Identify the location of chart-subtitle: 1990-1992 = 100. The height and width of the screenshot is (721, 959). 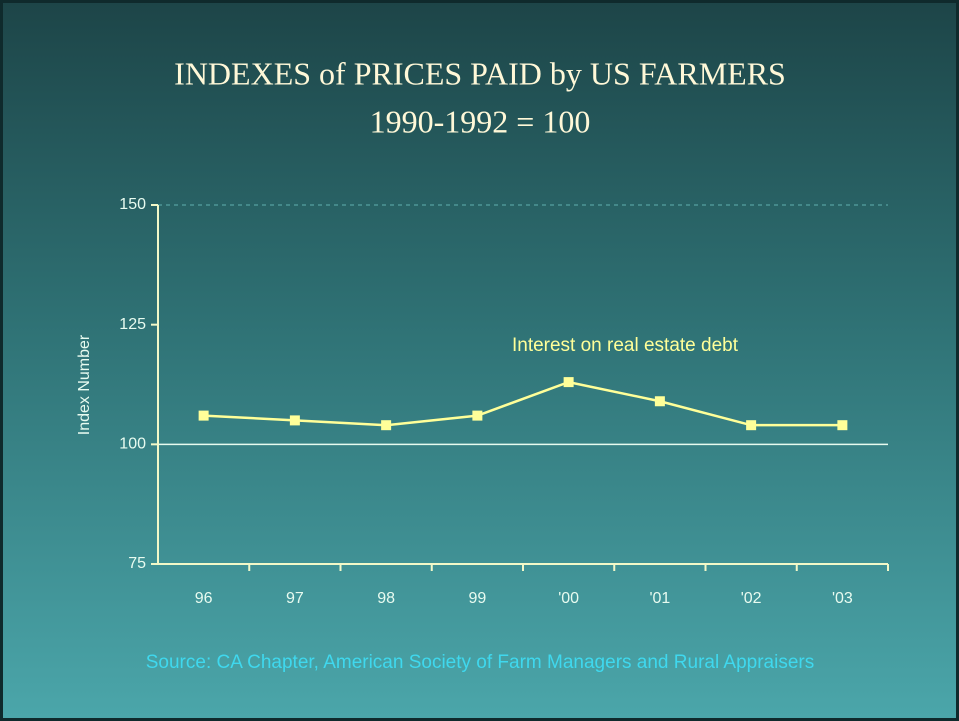
(480, 121).